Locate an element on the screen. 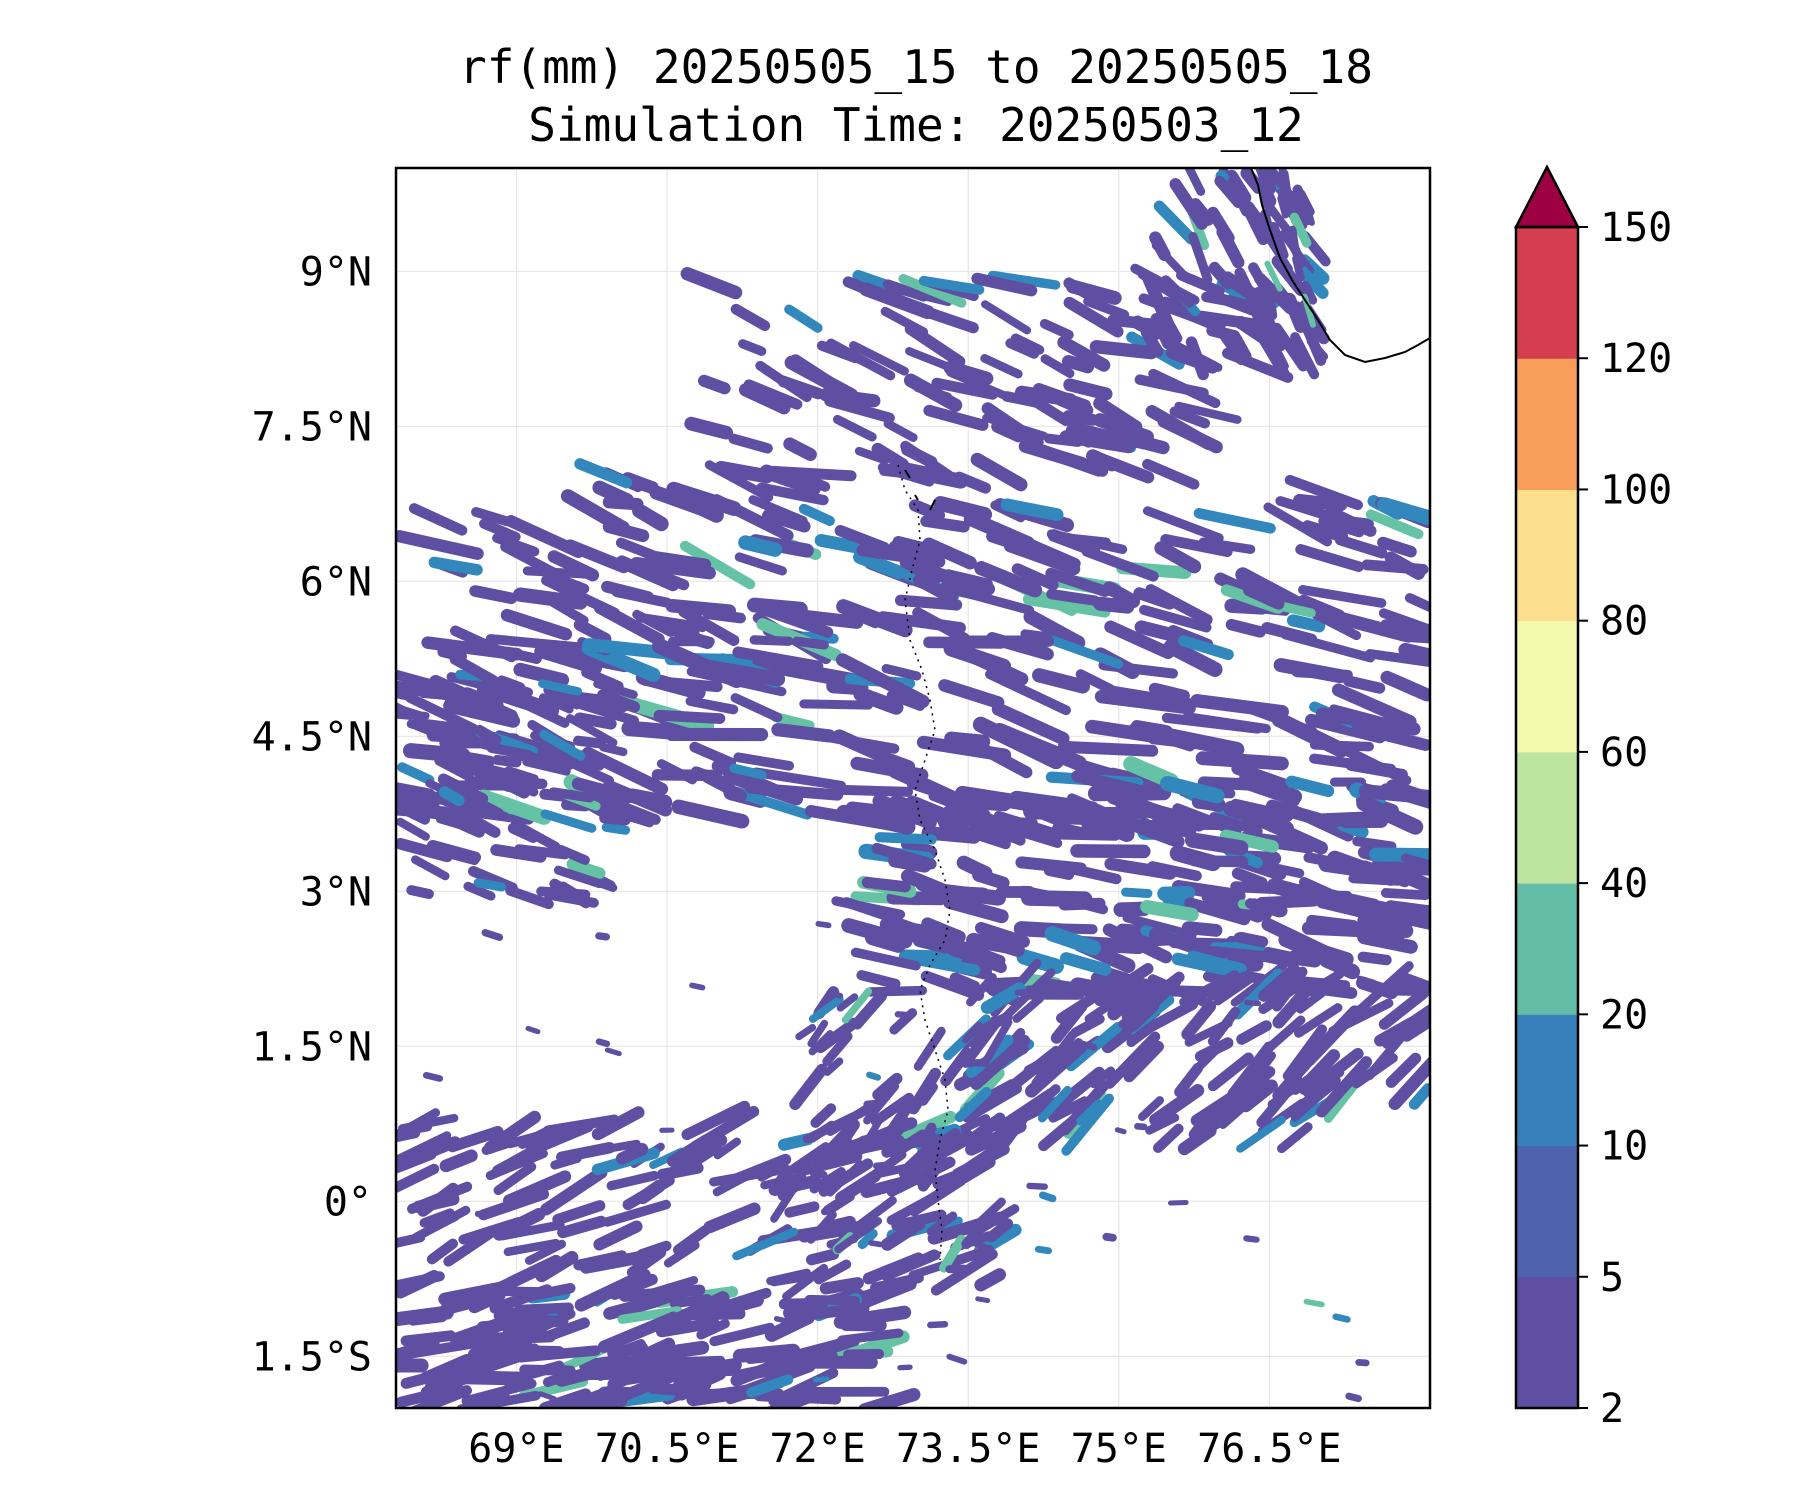 Image resolution: width=1800 pixels, height=1500 pixels. title-line-2: Simulation Time: 20250503_12 is located at coordinates (916, 125).